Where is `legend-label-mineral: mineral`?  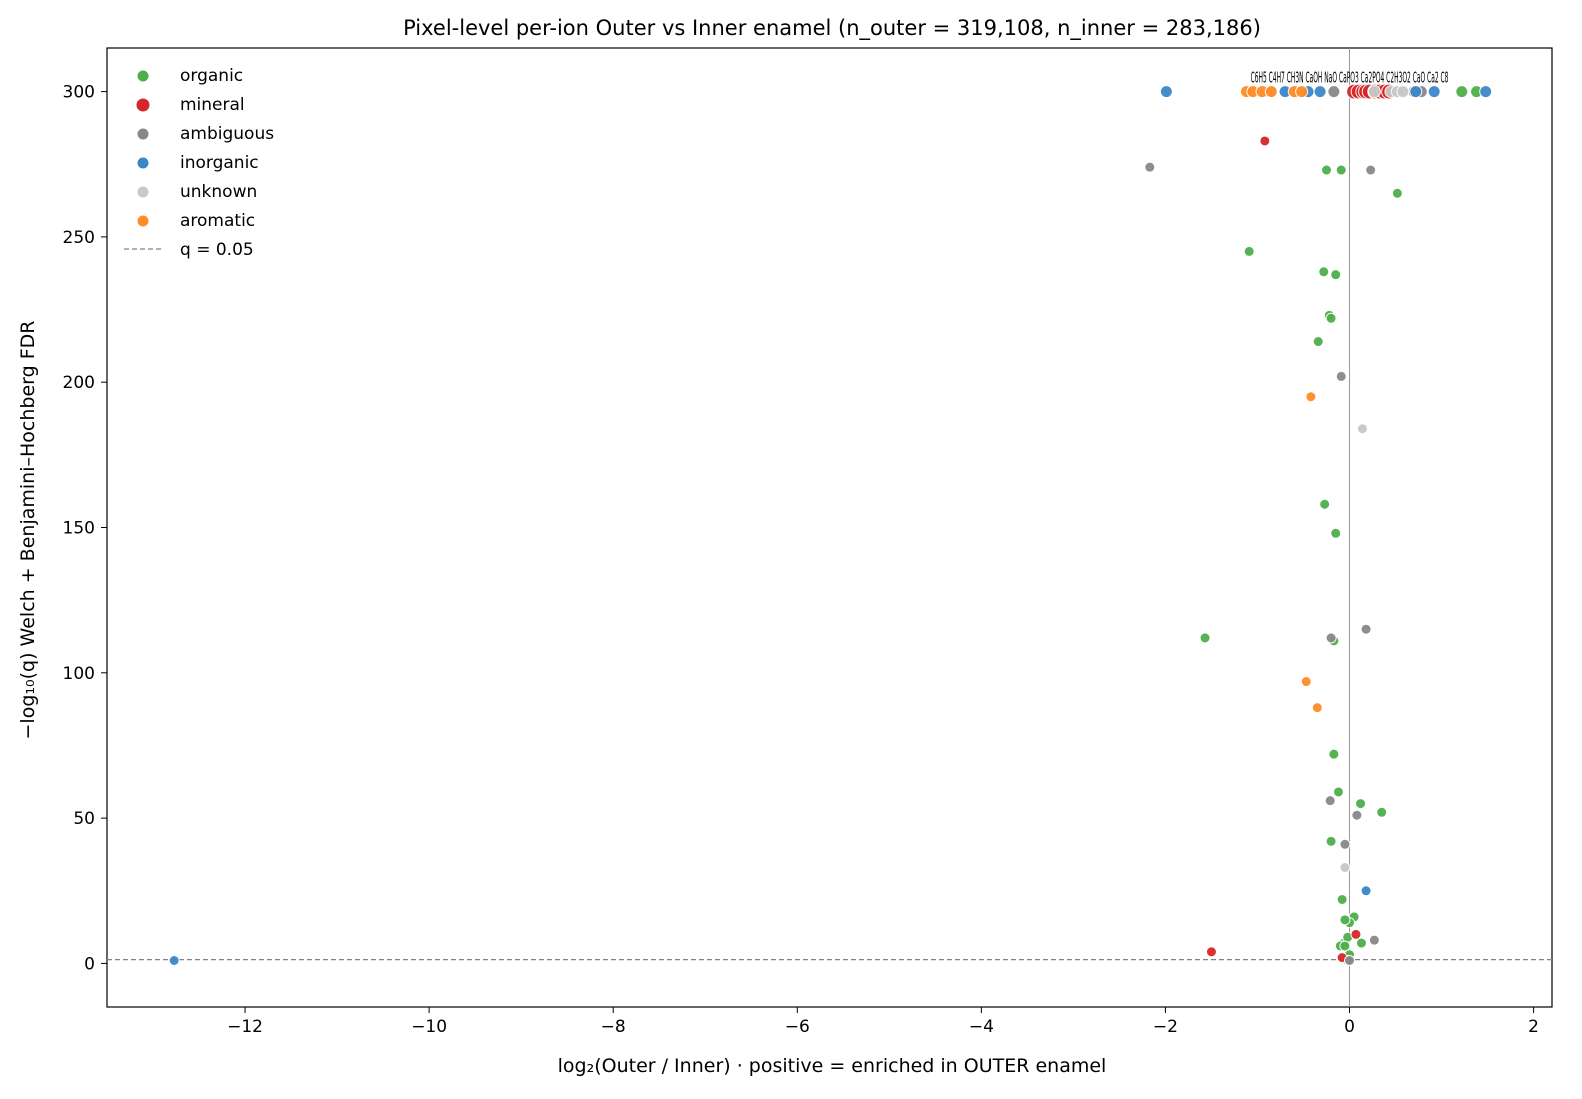 legend-label-mineral: mineral is located at coordinates (212, 105).